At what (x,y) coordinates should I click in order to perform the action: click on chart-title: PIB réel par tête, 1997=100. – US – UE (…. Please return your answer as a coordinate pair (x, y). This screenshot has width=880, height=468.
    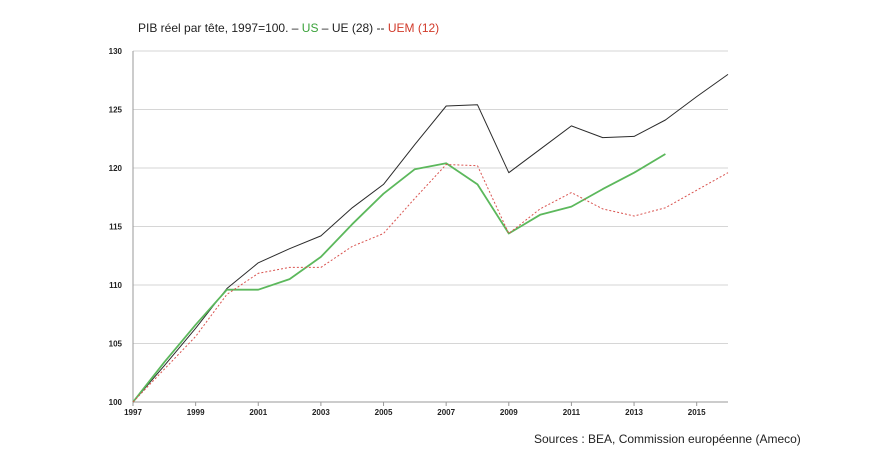
    Looking at the image, I should click on (288, 28).